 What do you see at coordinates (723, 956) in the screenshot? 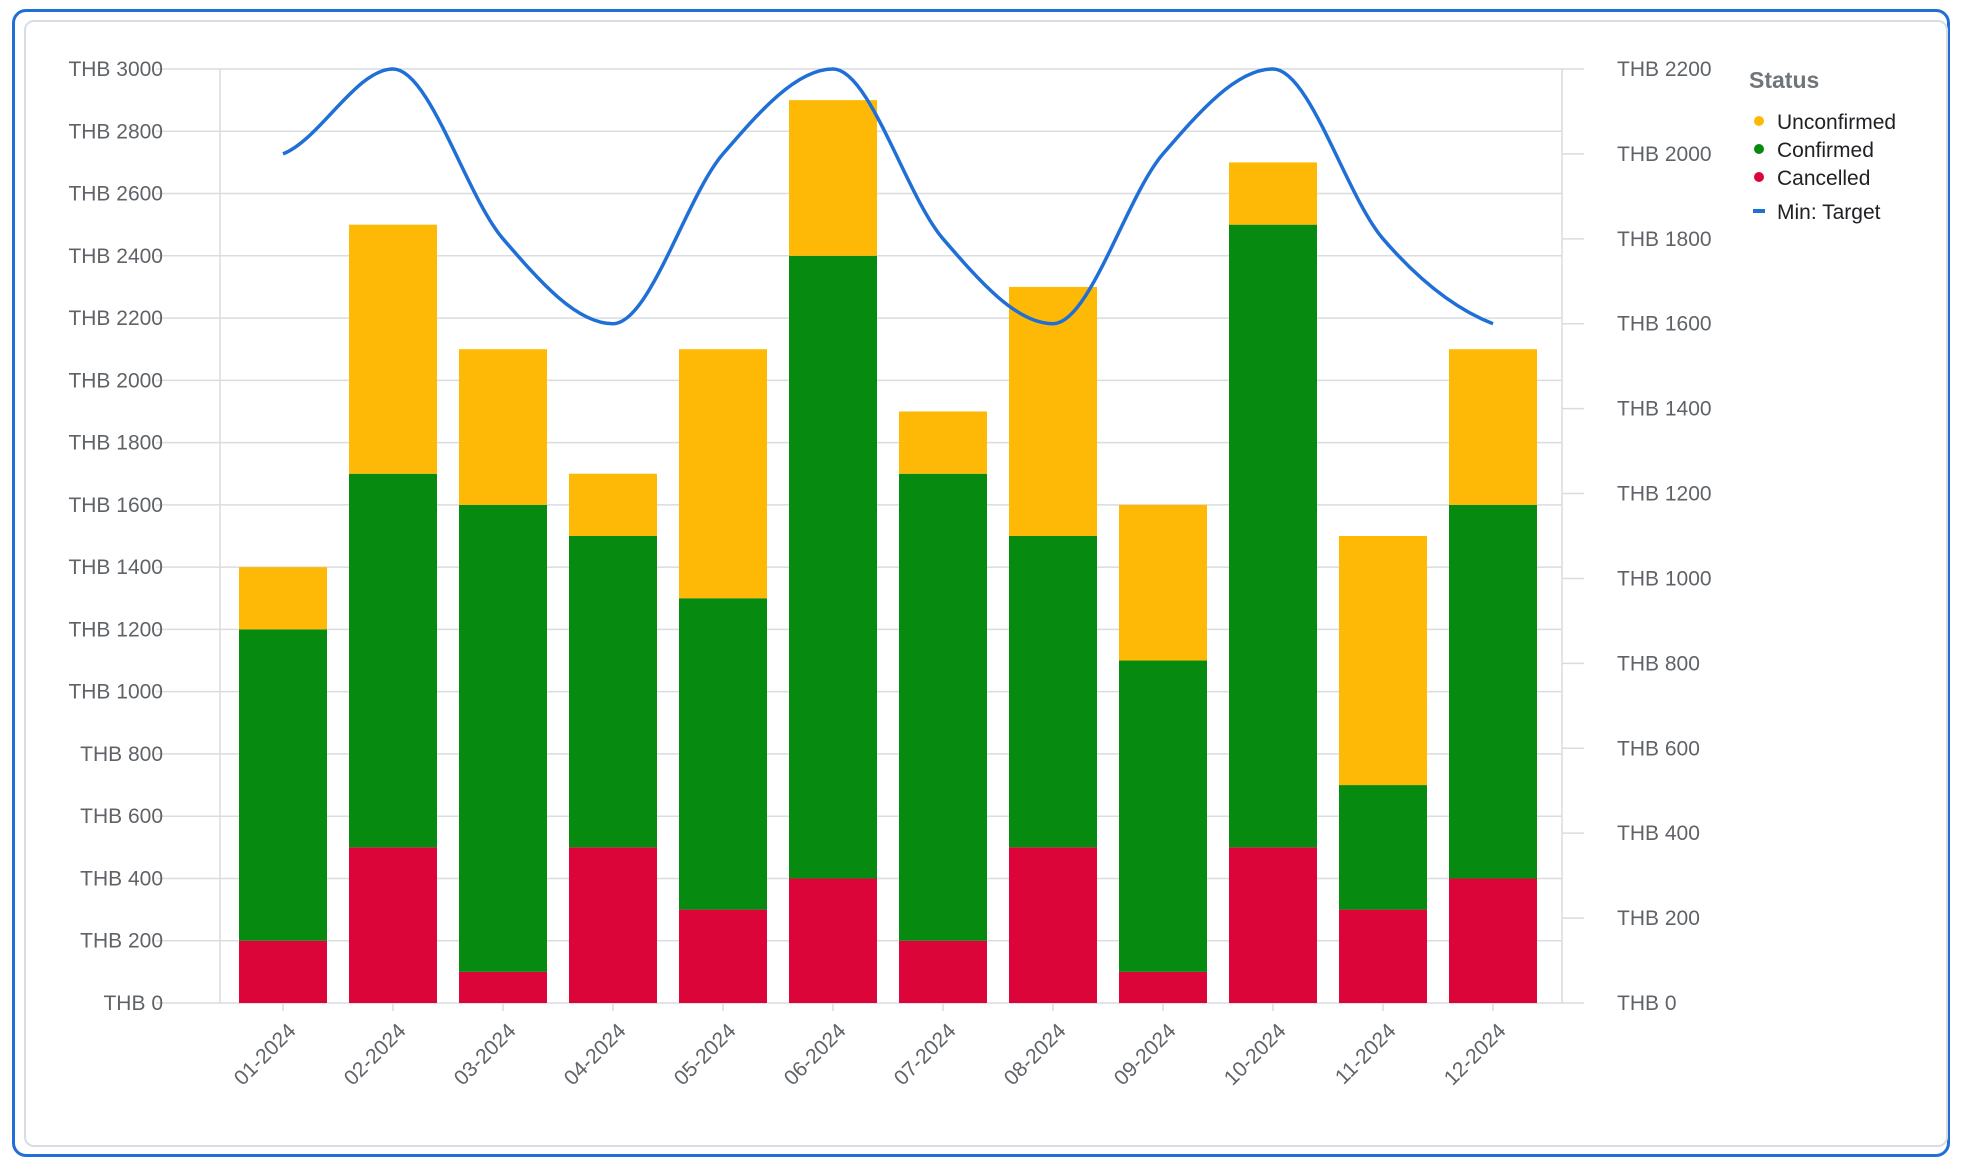
I see `bar-cancelled-05-2024` at bounding box center [723, 956].